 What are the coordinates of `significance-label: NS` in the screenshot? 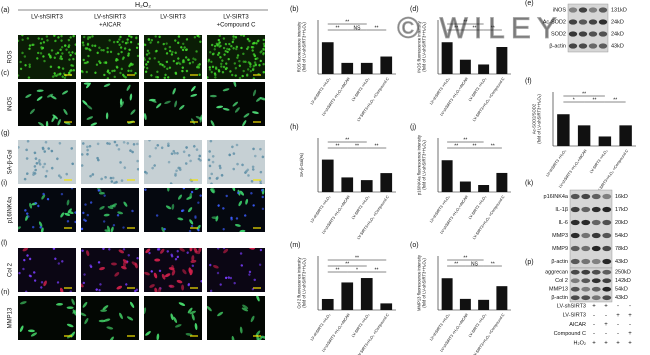 It's located at (475, 264).